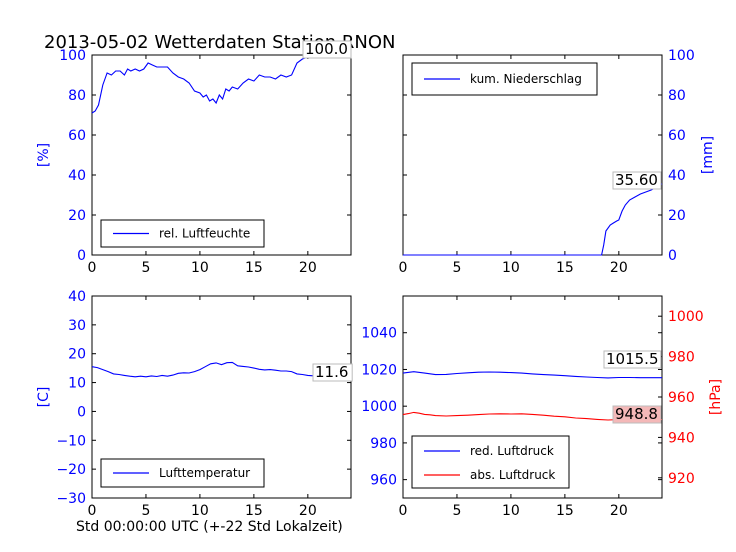  Describe the element at coordinates (681, 479) in the screenshot. I see `y-right-tick-label: 920` at that location.